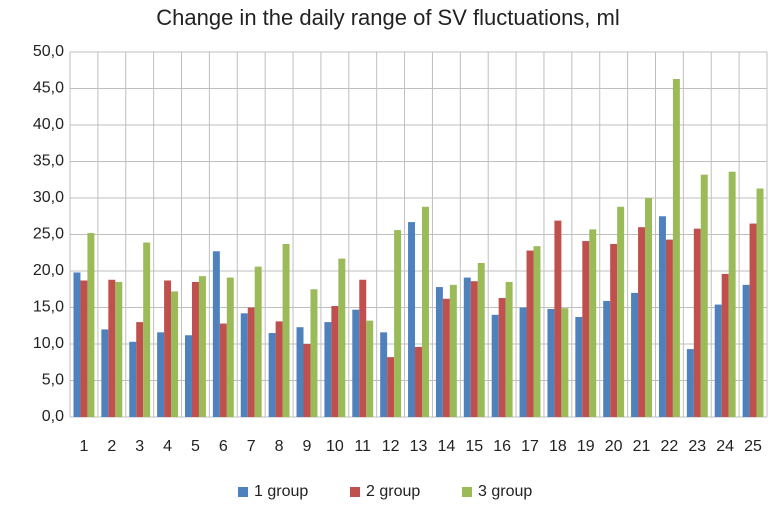 The image size is (772, 507). What do you see at coordinates (642, 446) in the screenshot?
I see `x-tick-label: 21` at bounding box center [642, 446].